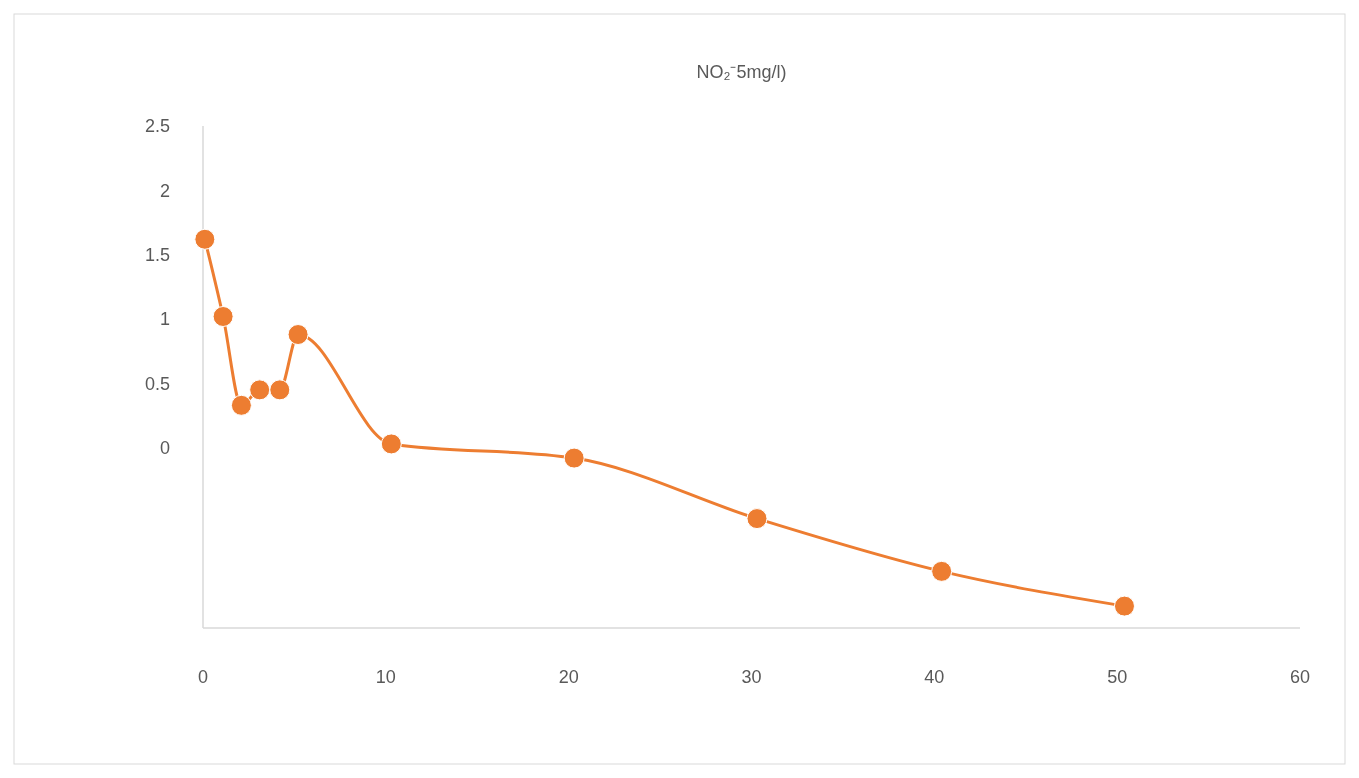 The width and height of the screenshot is (1359, 778). I want to click on y-tick-label: 0.5, so click(157, 383).